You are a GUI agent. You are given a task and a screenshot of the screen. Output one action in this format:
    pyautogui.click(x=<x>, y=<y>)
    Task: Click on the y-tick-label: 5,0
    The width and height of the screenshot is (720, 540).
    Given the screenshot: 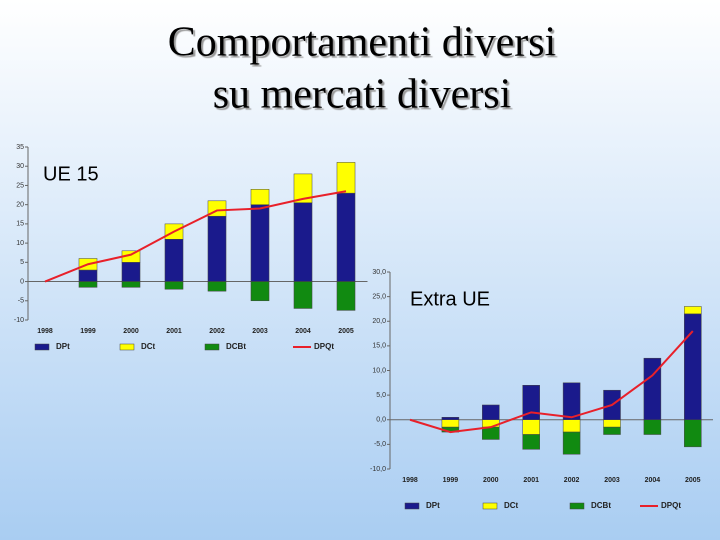 What is the action you would take?
    pyautogui.click(x=381, y=395)
    